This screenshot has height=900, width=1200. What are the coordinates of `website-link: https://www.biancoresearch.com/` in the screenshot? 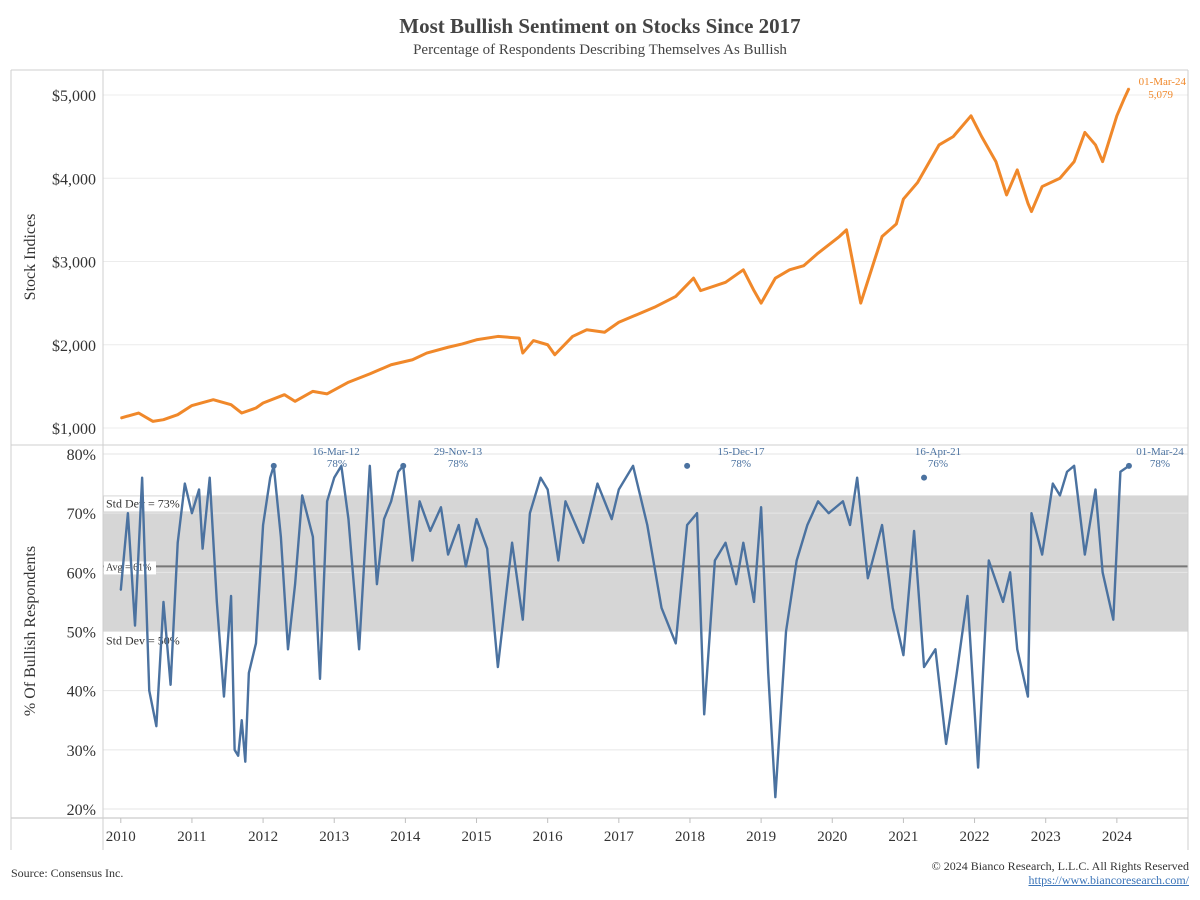 It's located at (1108, 880).